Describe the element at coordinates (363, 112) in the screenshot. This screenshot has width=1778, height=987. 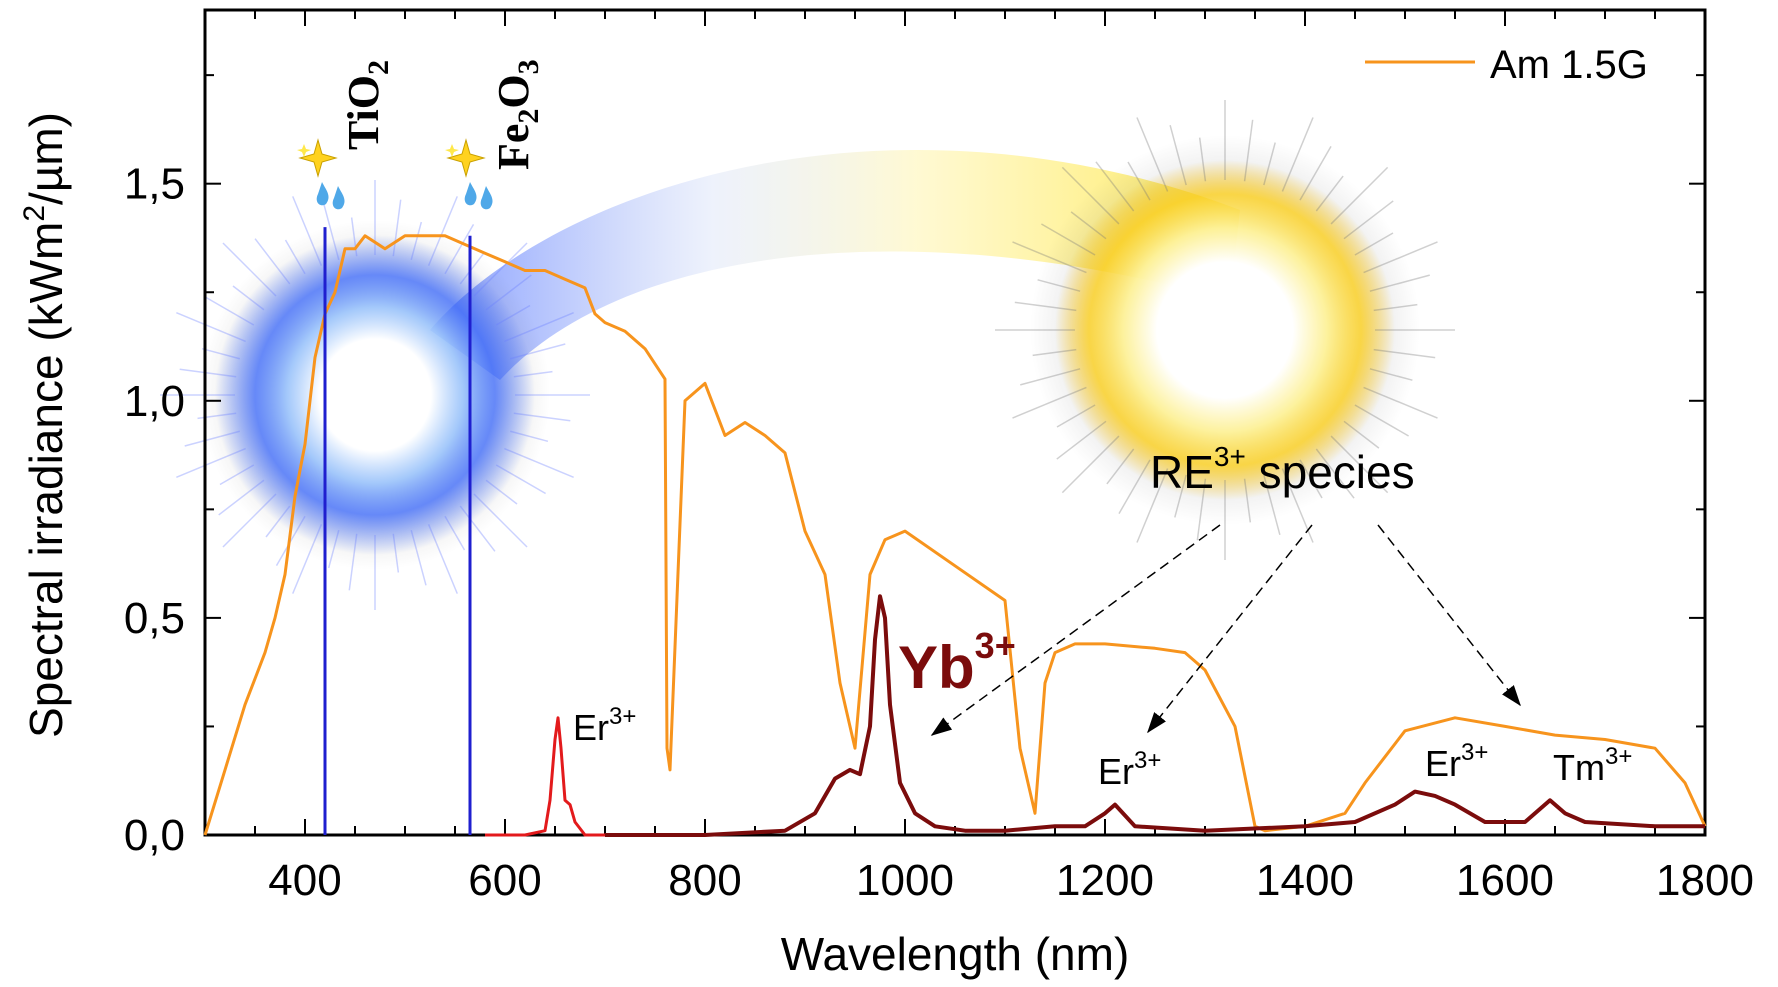
I see `tio2-main: TiO` at that location.